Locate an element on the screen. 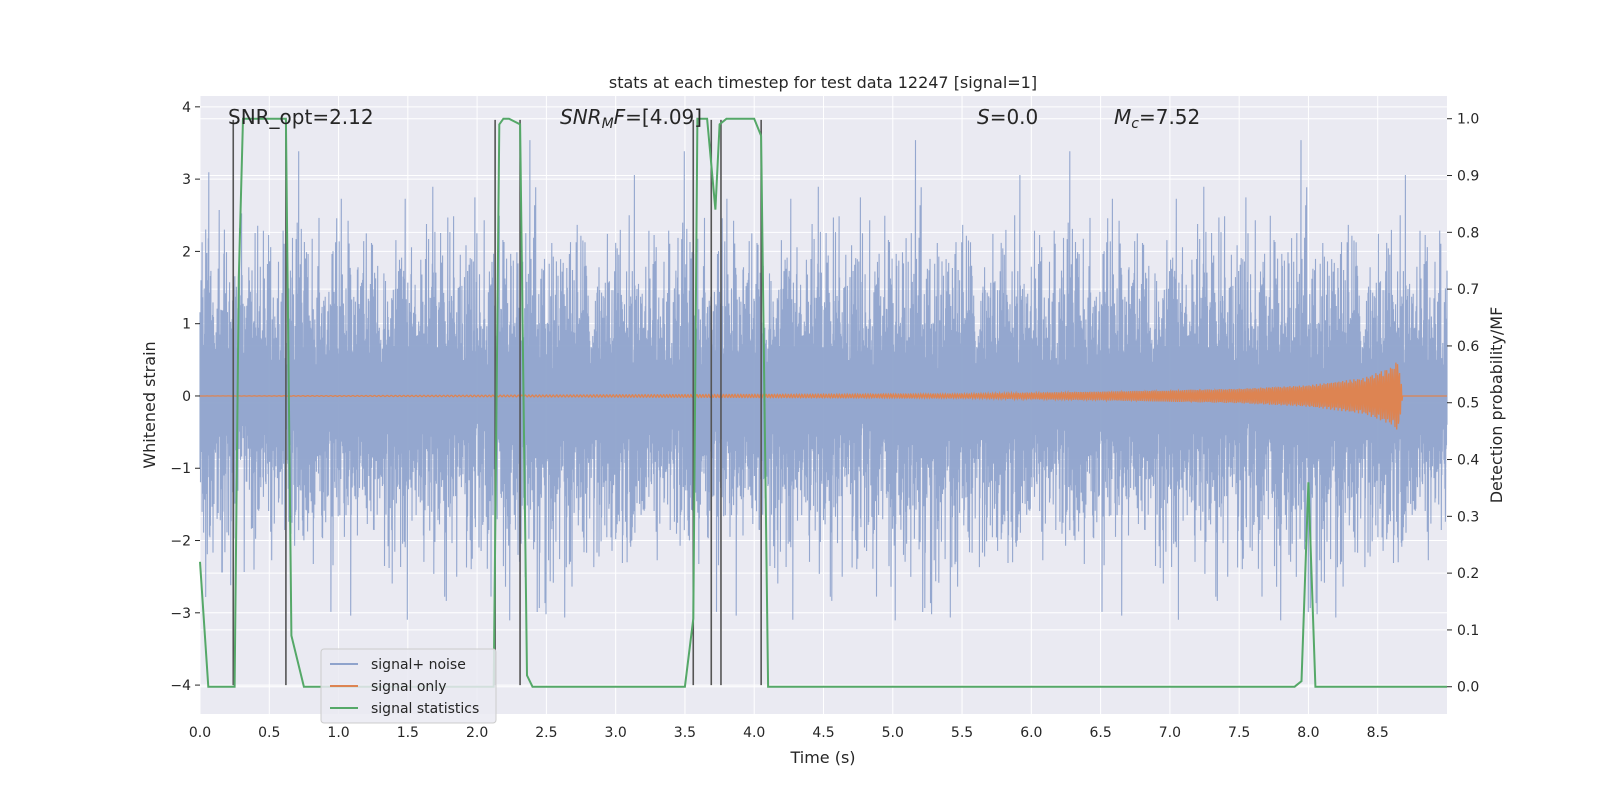 This screenshot has width=1600, height=800. annotation-s: S=0.0 is located at coordinates (1007, 117).